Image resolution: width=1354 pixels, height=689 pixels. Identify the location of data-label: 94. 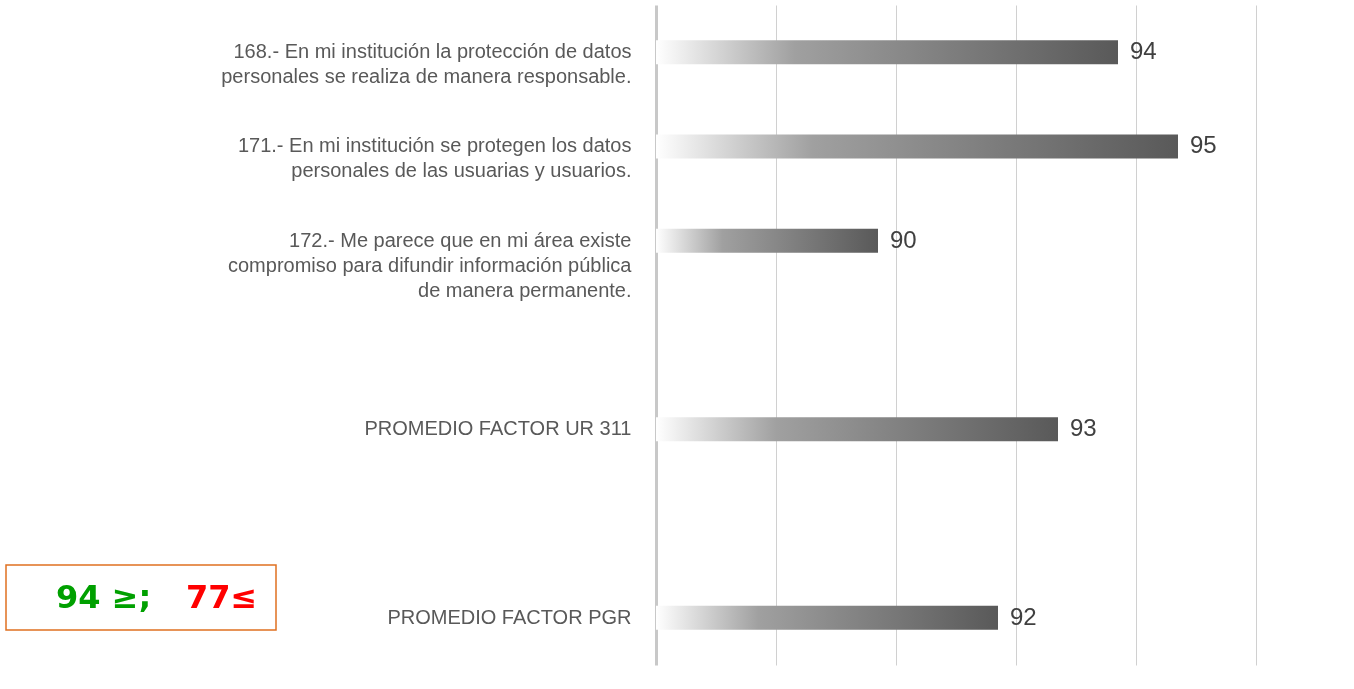
(1143, 51).